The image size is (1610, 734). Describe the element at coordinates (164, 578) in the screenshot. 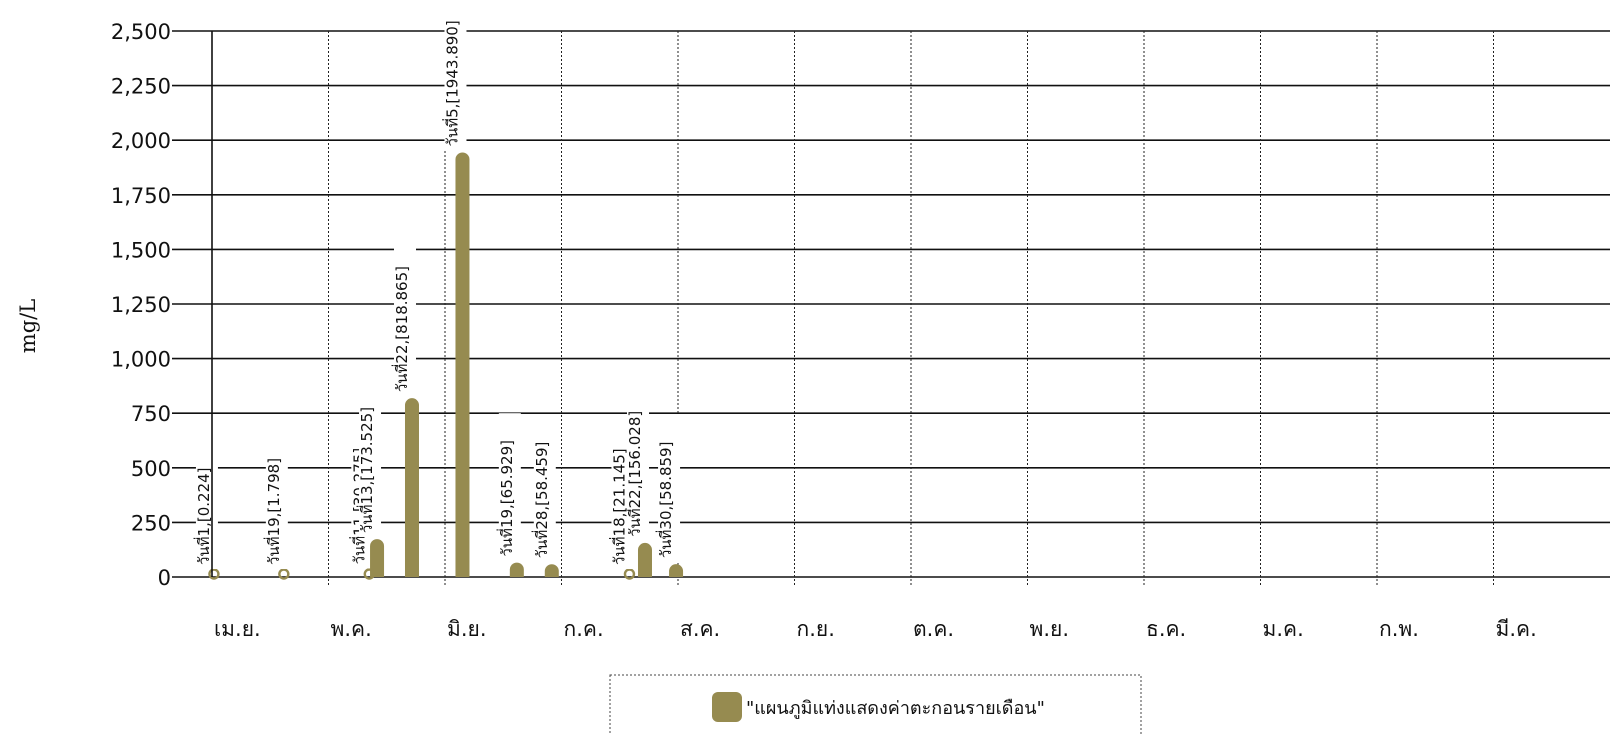

I see `y-tick-label: 0` at that location.